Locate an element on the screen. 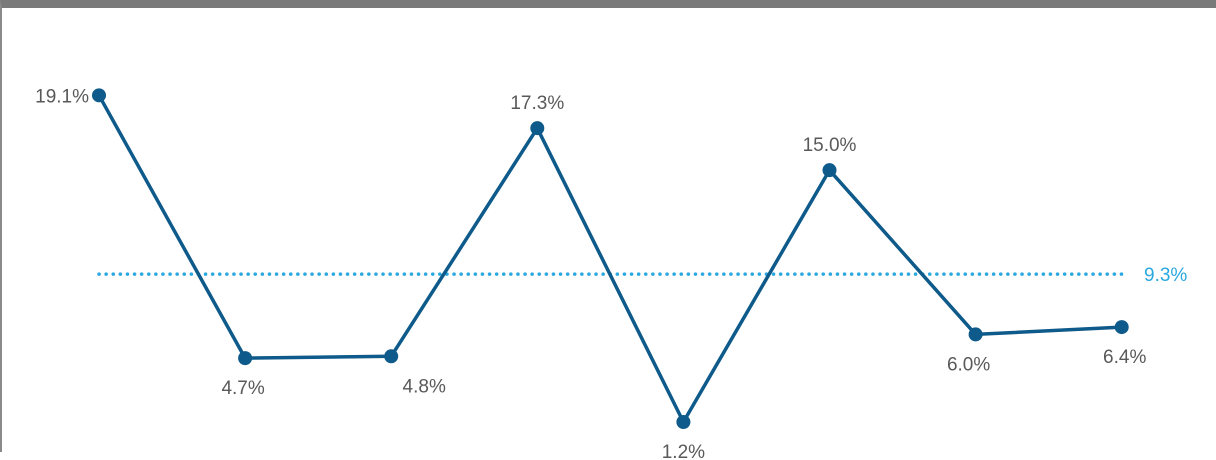 This screenshot has height=460, width=1216. data-label-3: 17.3% is located at coordinates (537, 103).